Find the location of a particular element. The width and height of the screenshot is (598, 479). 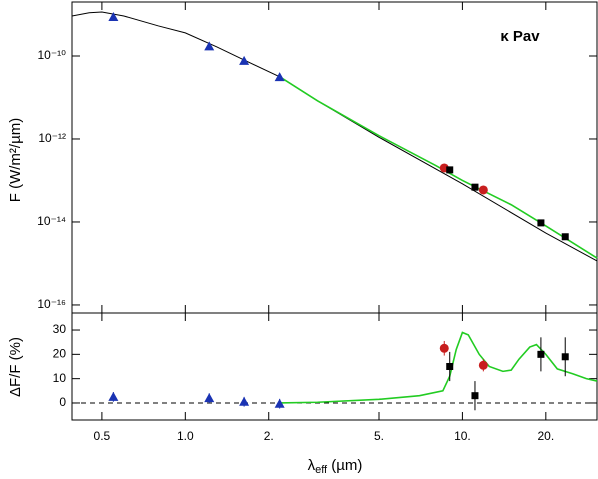

x-axis-label: λeff (µm) is located at coordinates (335, 466).